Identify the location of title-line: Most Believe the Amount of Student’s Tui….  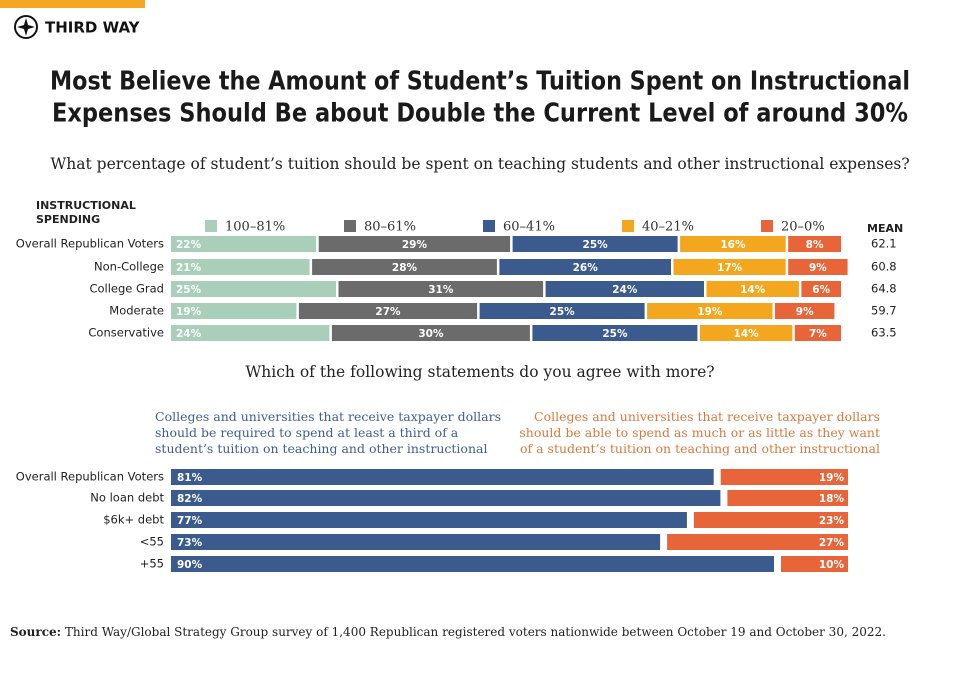
(480, 82).